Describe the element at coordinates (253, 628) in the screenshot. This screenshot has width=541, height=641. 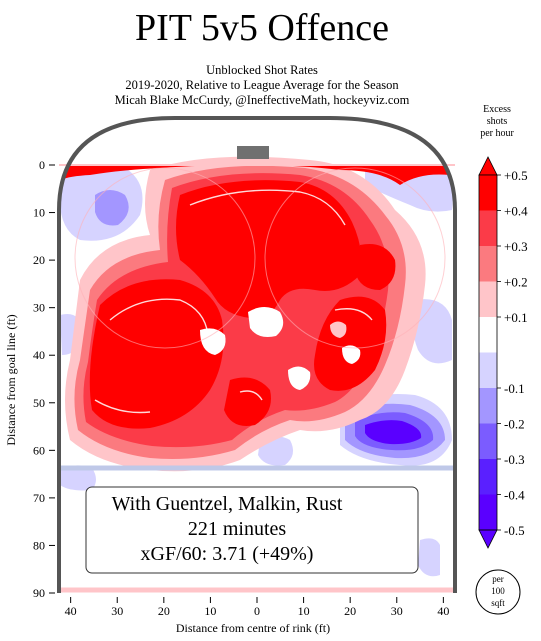
I see `x-axis-label: Distance from centre of rink (ft)` at that location.